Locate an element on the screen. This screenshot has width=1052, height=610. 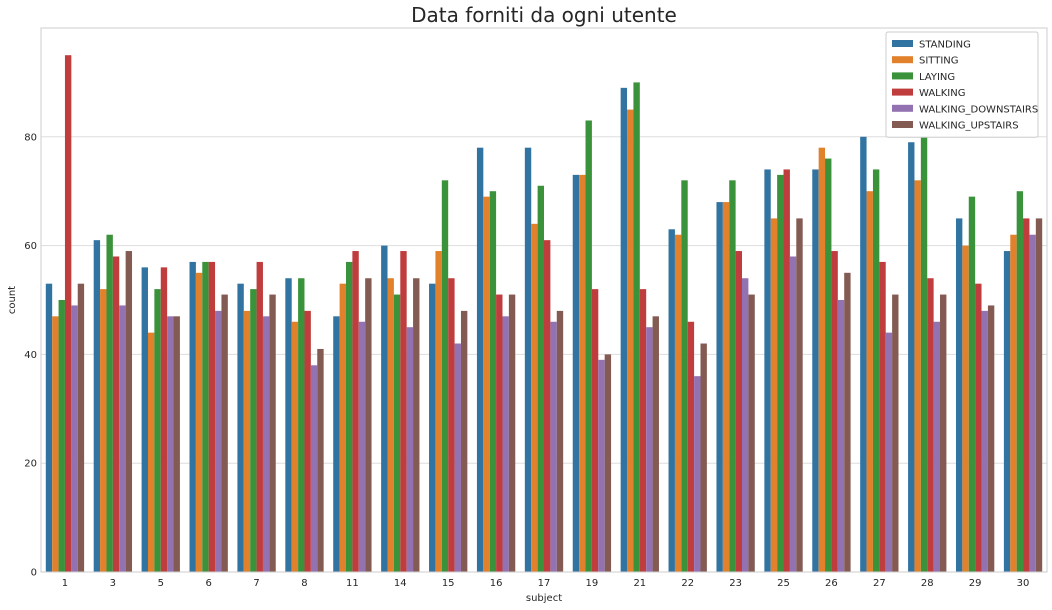
x-tick-label: 30 is located at coordinates (1023, 583).